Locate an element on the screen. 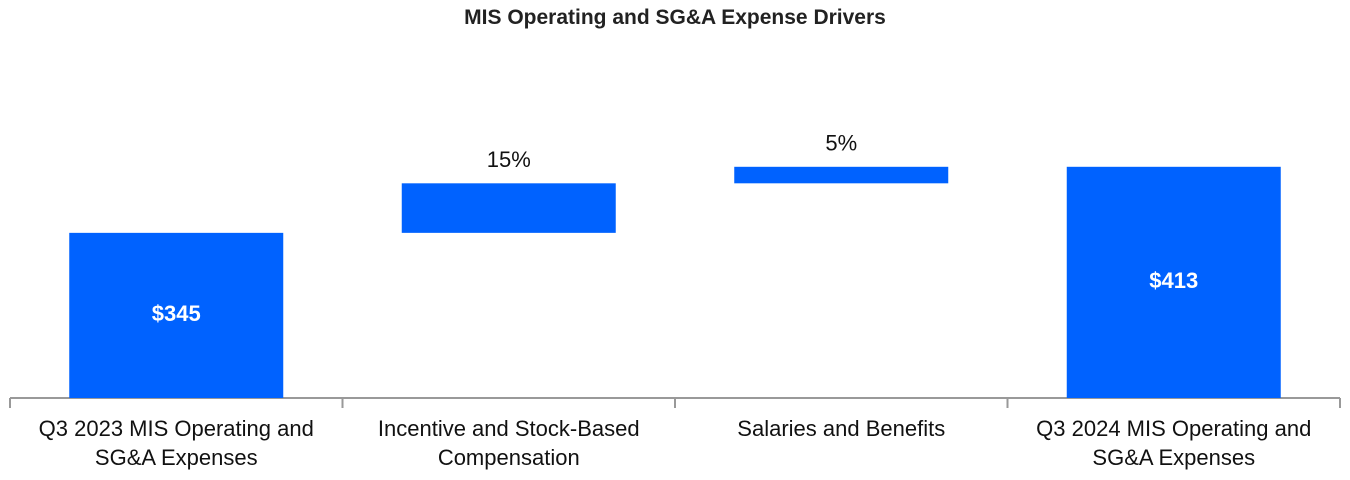 The image size is (1350, 480). value-label: $345 is located at coordinates (176, 313).